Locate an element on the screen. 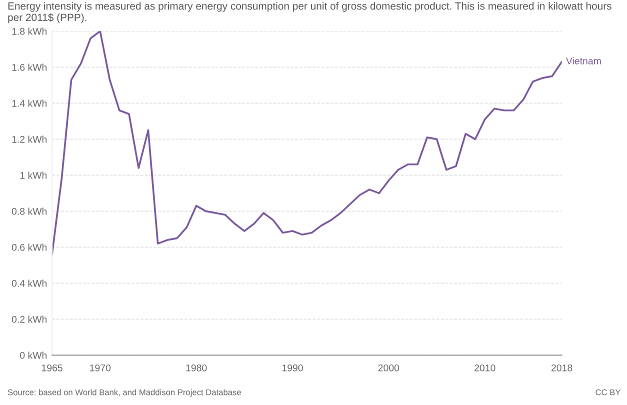 The image size is (627, 405). source-note: Source: based on World Bank, and Maddison Project Database is located at coordinates (124, 393).